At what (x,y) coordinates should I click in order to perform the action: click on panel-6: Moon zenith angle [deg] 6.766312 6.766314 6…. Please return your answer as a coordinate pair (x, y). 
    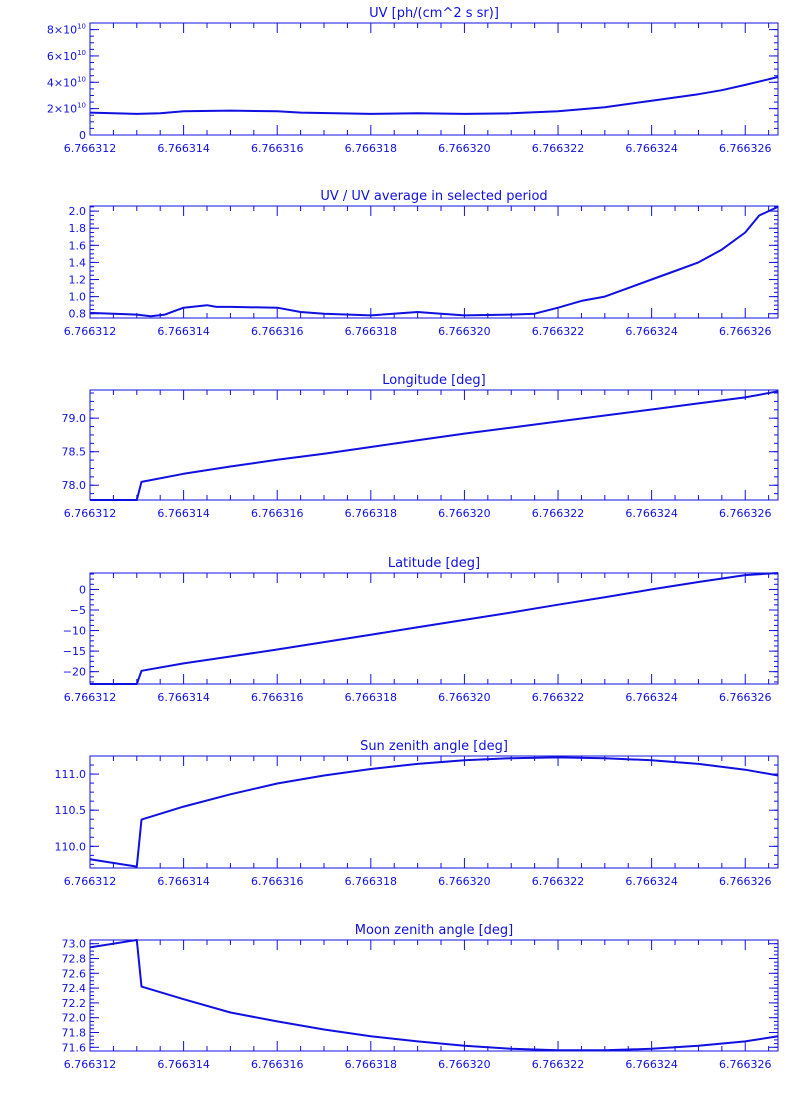
    Looking at the image, I should click on (420, 997).